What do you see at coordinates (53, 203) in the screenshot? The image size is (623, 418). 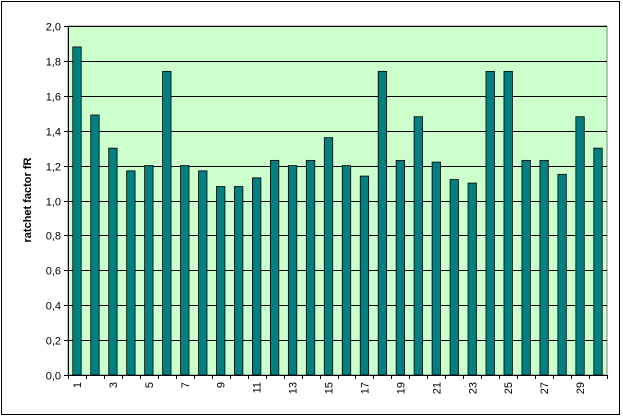 I see `y-tick-label: 1,0` at bounding box center [53, 203].